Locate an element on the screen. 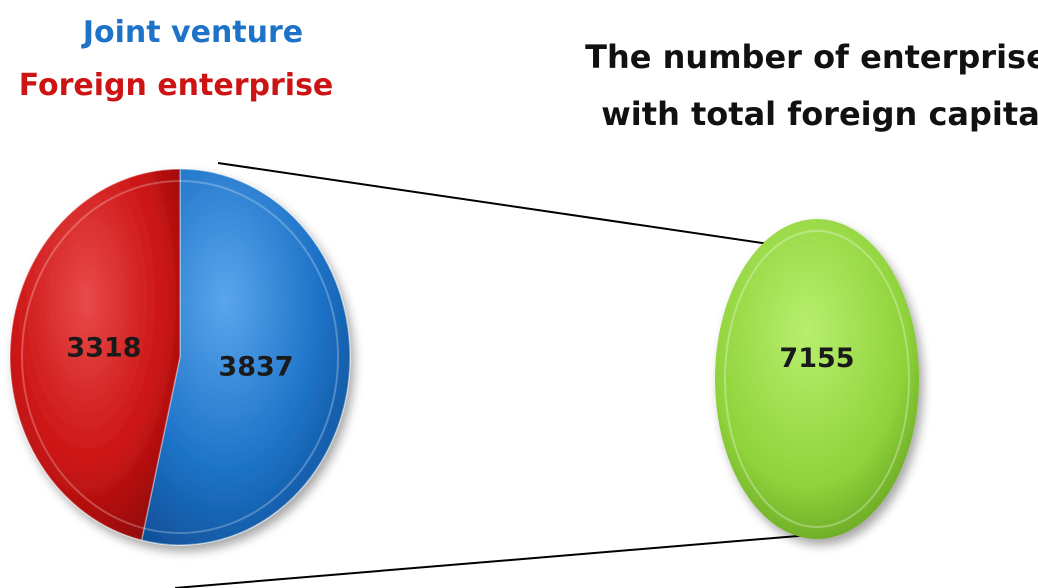 The height and width of the screenshot is (588, 1038). pie-chart-value-labels: 3837 3318 is located at coordinates (179, 357).